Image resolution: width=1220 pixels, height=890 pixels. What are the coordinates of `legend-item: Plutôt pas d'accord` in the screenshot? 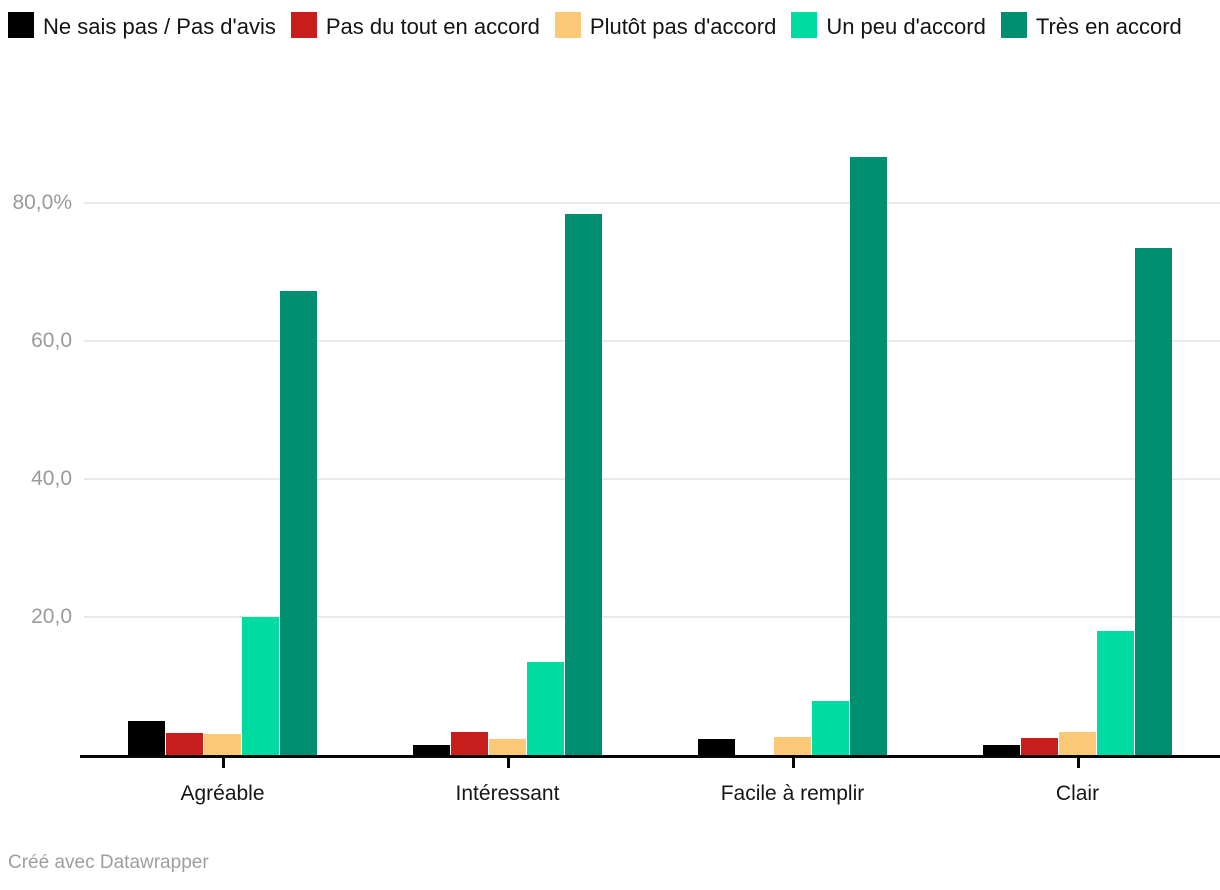 It's located at (665, 25).